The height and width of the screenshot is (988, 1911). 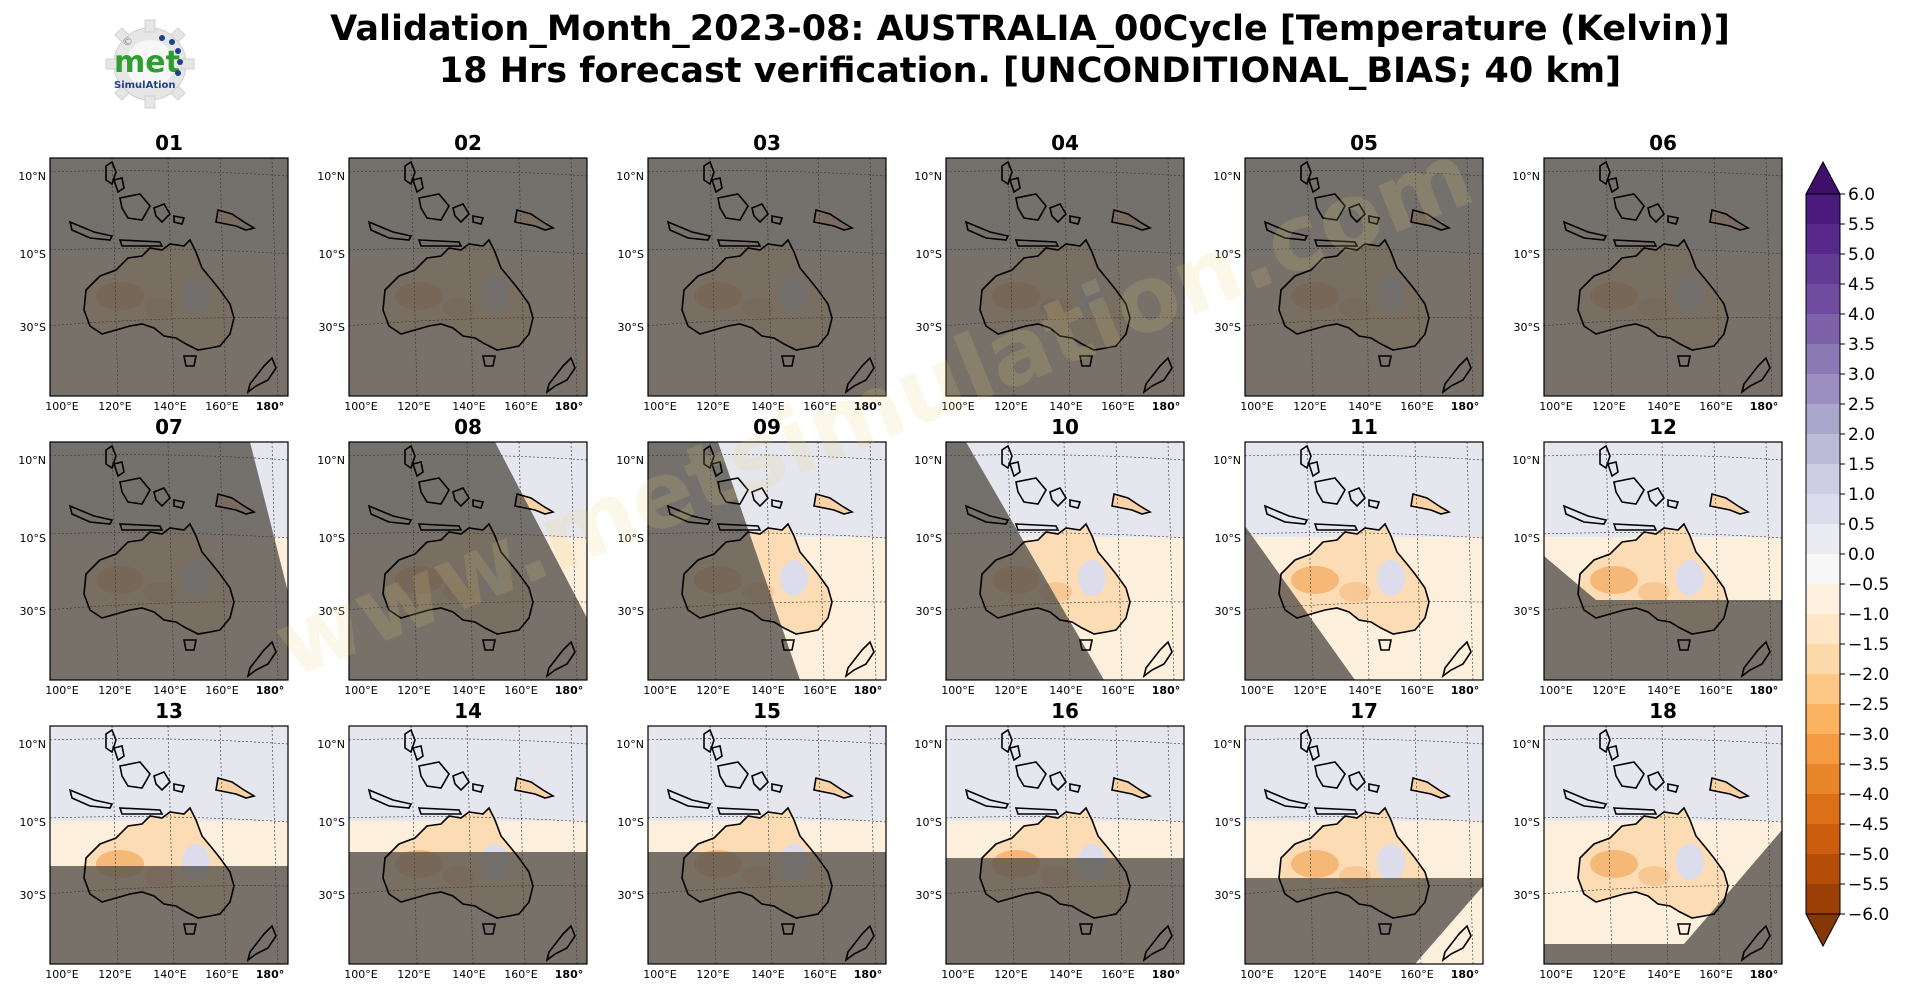 I want to click on colorbar-tick-label: 6.0, so click(x=1861, y=195).